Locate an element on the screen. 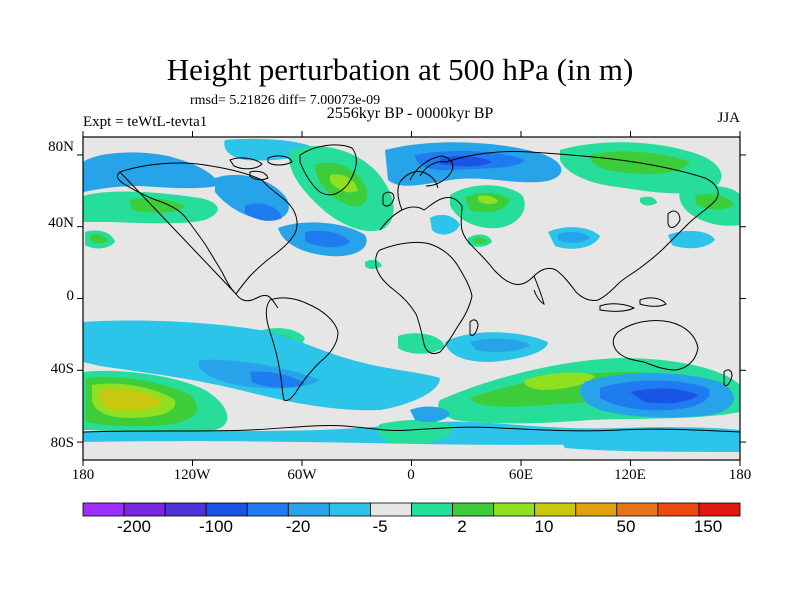 The image size is (800, 600). field-hudson-blue is located at coordinates (263, 212).